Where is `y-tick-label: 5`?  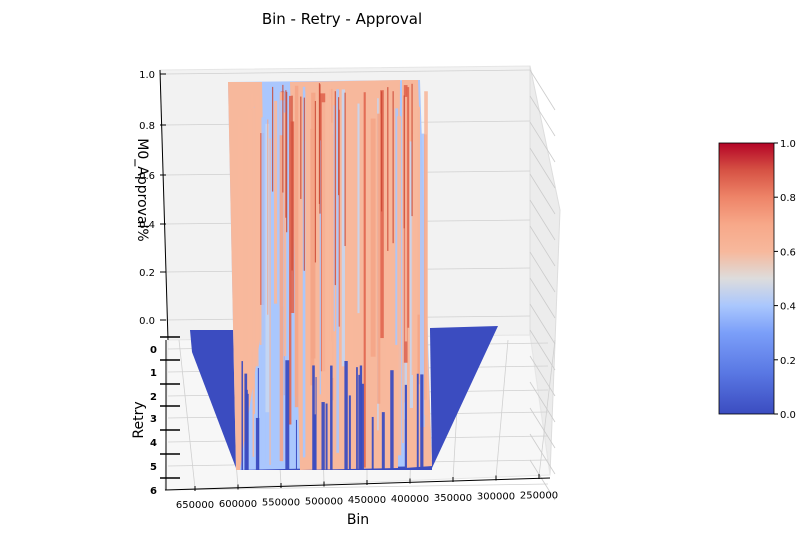 y-tick-label: 5 is located at coordinates (153, 467).